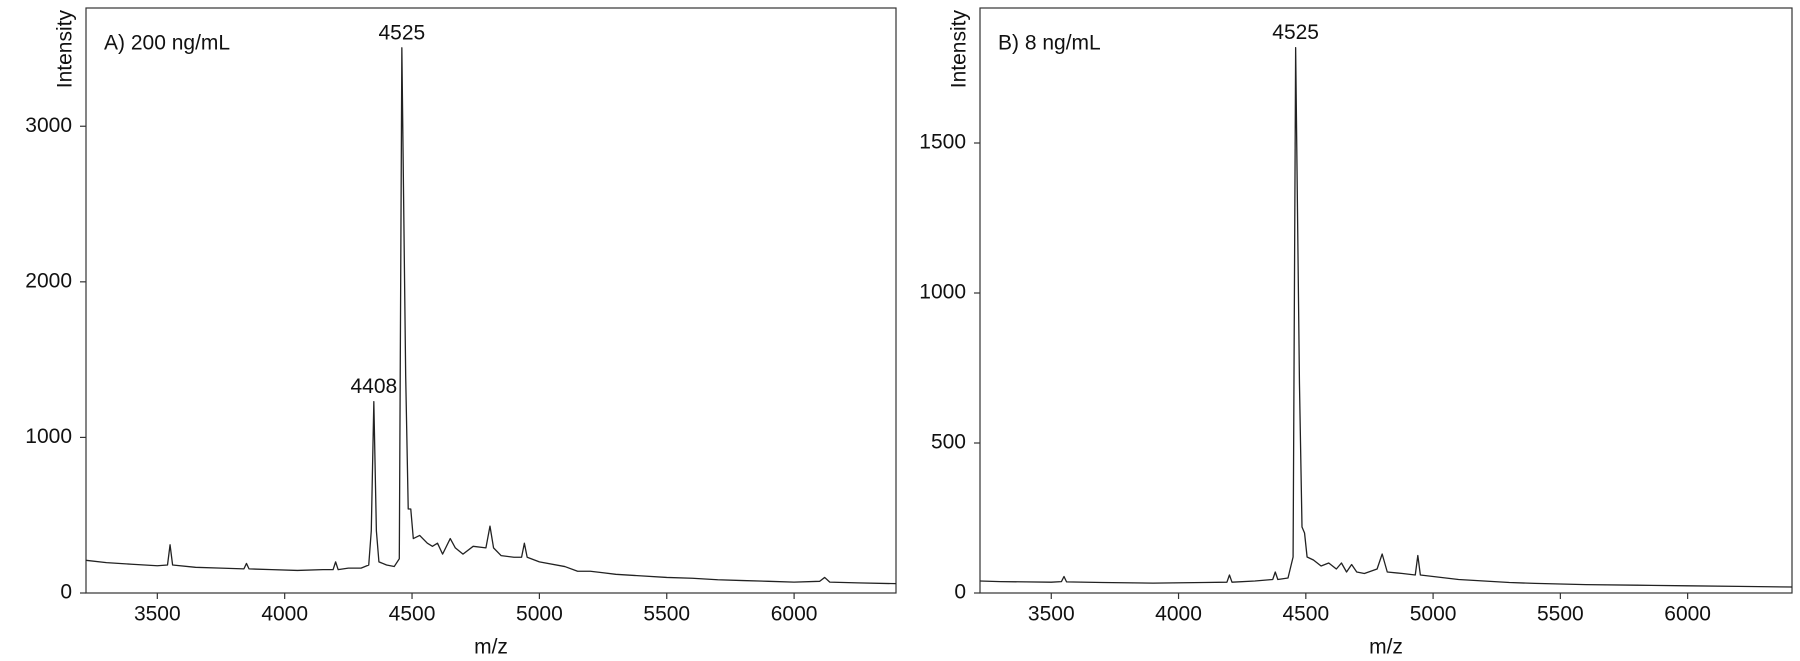  I want to click on panel-title: A) 200 ng/mL, so click(167, 43).